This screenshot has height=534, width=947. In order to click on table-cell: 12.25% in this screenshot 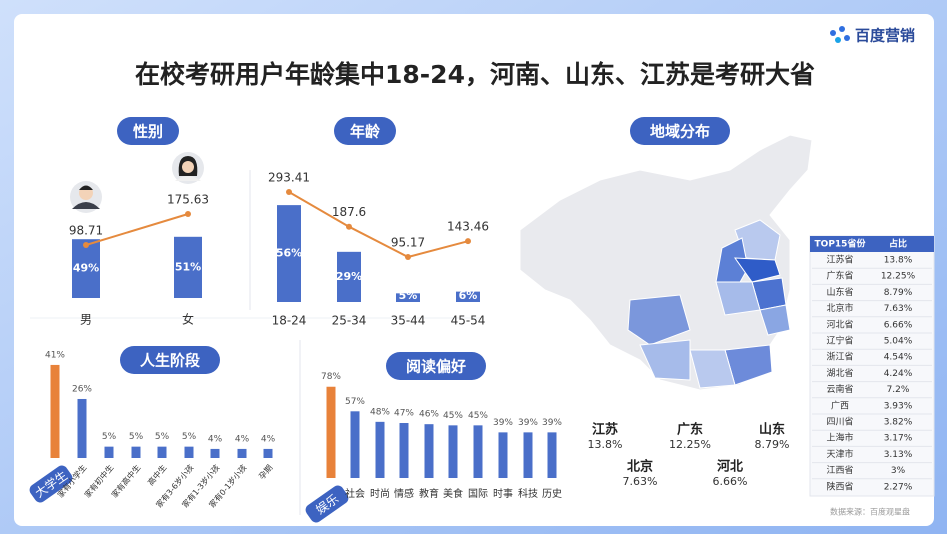, I will do `click(898, 277)`.